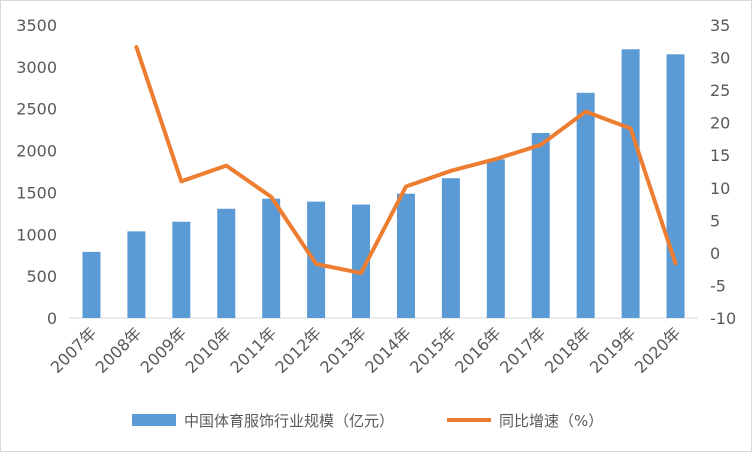  I want to click on y-right-tick-label: 20, so click(720, 123).